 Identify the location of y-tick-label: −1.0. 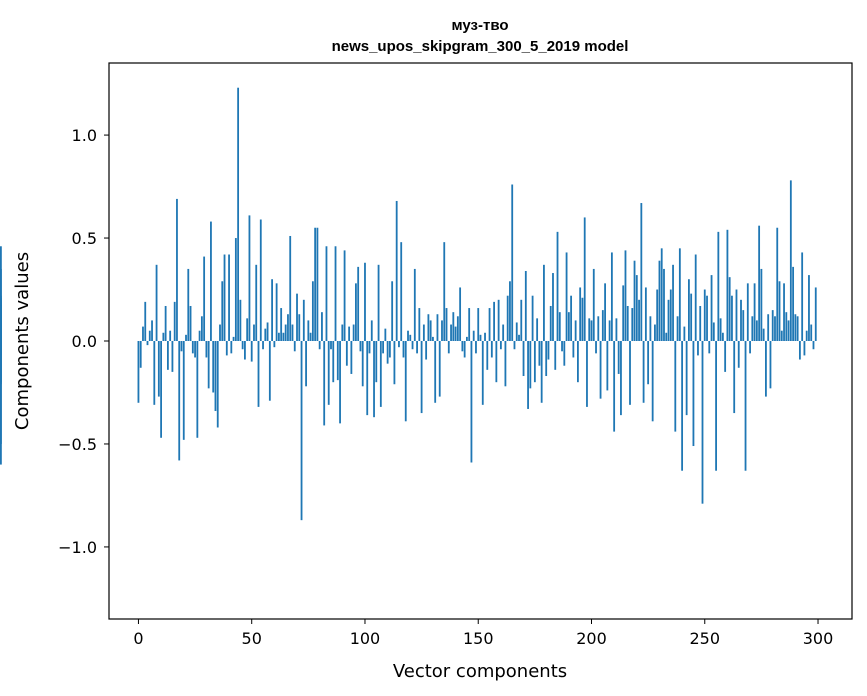
(77, 547).